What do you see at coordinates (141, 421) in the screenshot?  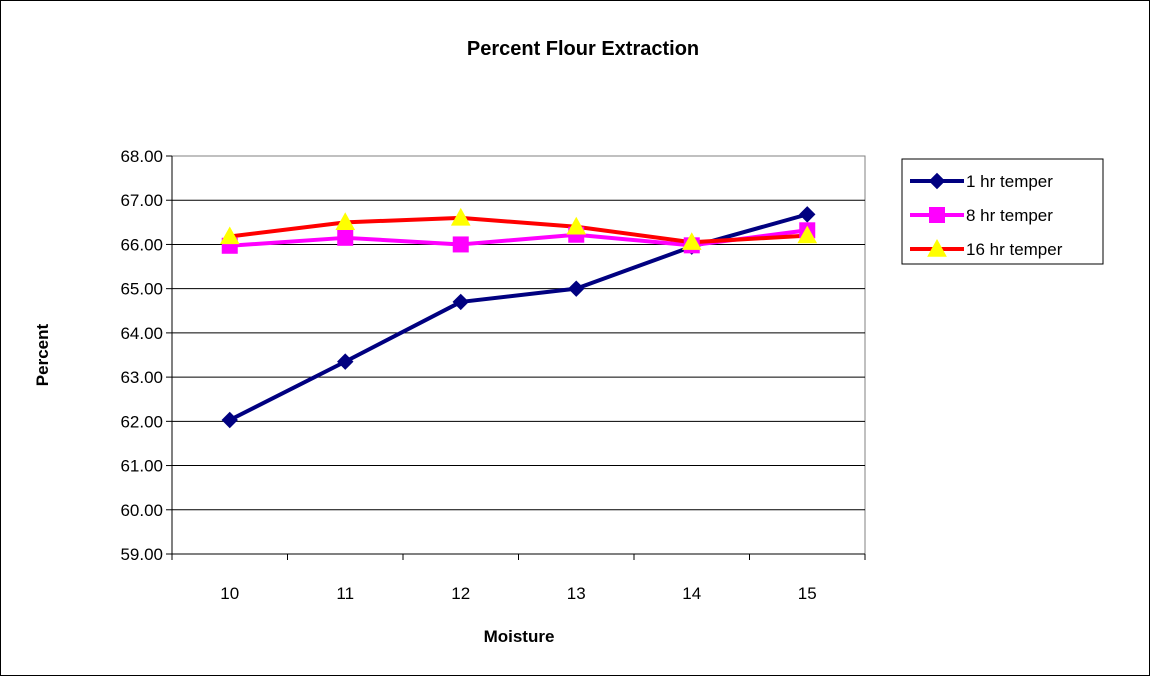 I see `y-tick-label: 62.00` at bounding box center [141, 421].